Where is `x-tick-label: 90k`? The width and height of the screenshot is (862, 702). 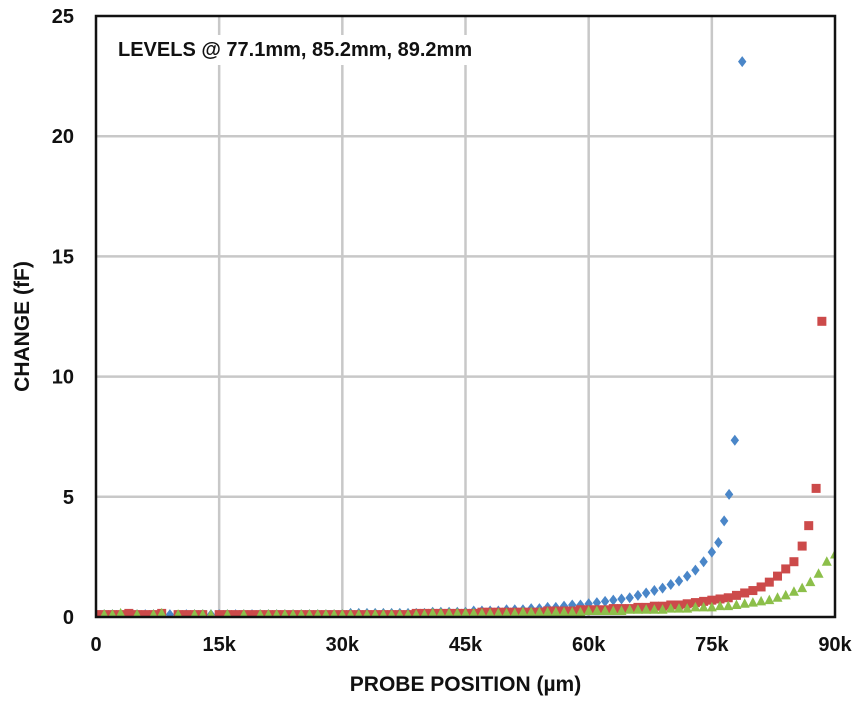 x-tick-label: 90k is located at coordinates (835, 645).